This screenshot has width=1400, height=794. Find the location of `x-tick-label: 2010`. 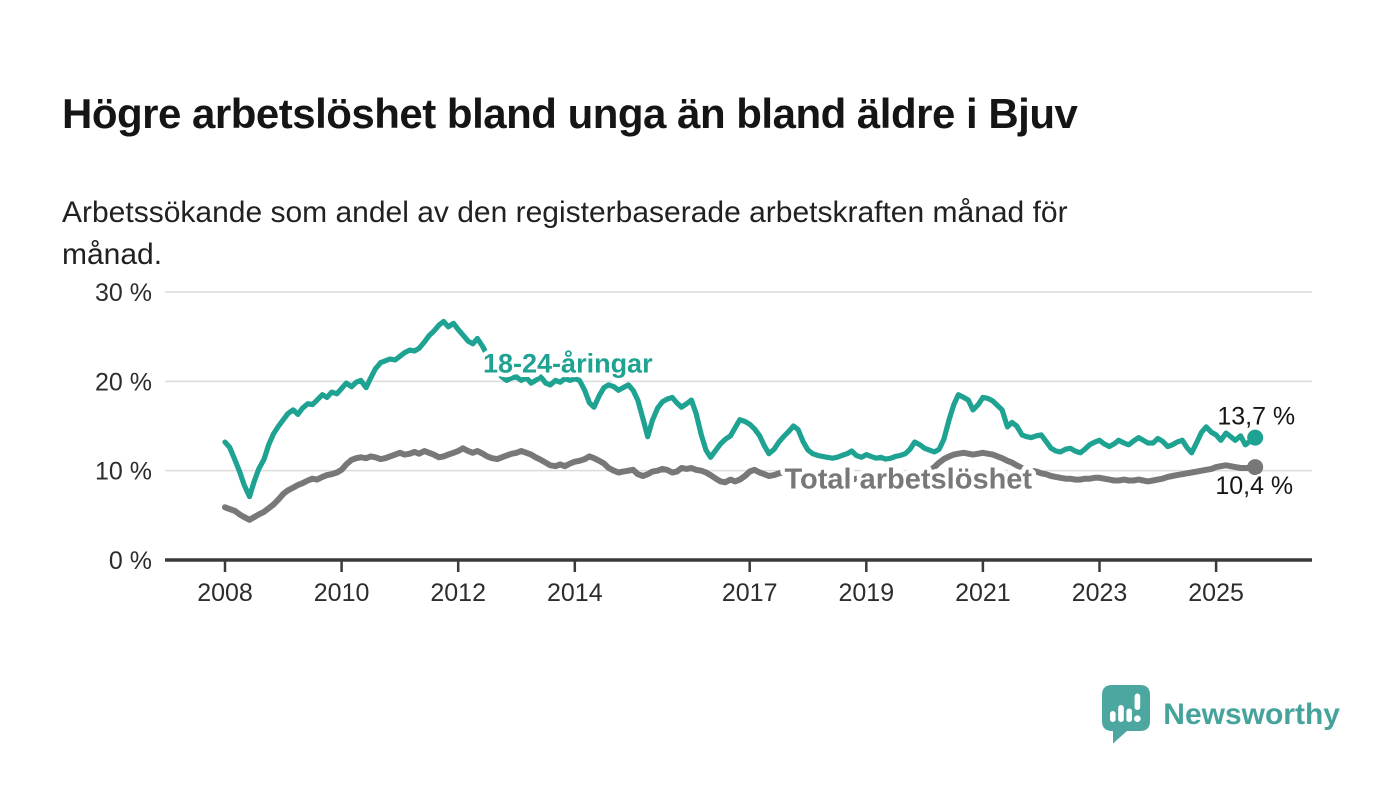

x-tick-label: 2010 is located at coordinates (342, 593).